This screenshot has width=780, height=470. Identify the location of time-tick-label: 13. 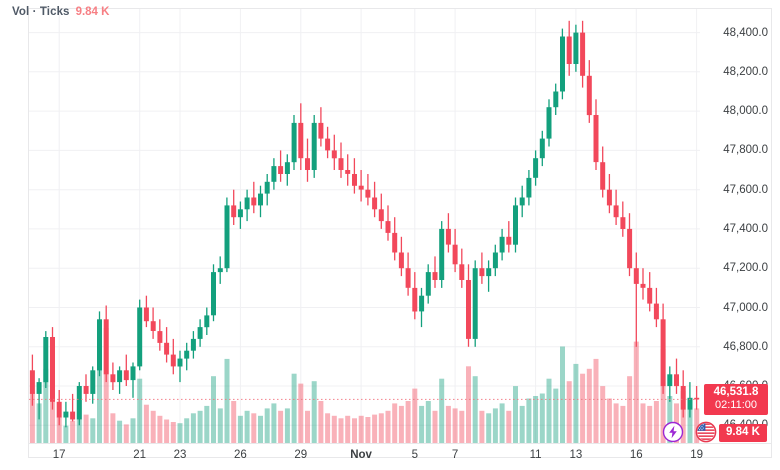
(576, 455).